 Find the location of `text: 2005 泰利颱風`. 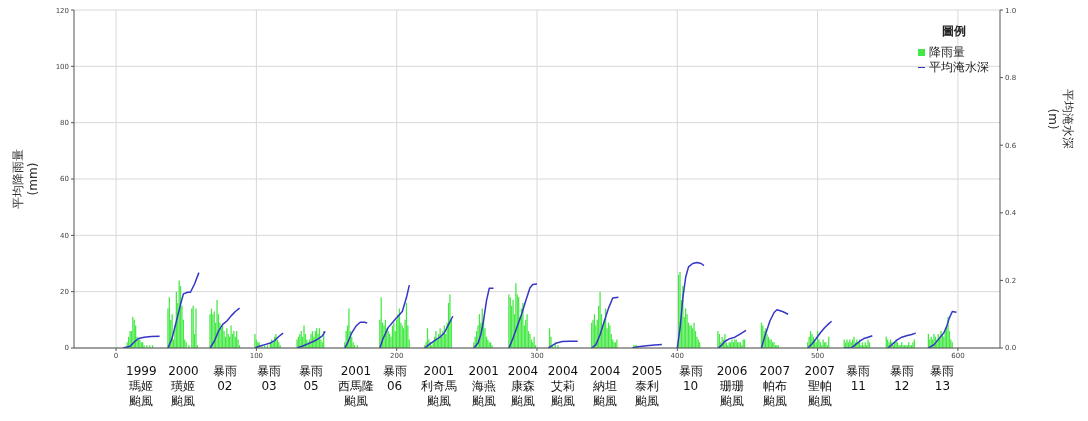

text: 2005 泰利颱風 is located at coordinates (647, 386).